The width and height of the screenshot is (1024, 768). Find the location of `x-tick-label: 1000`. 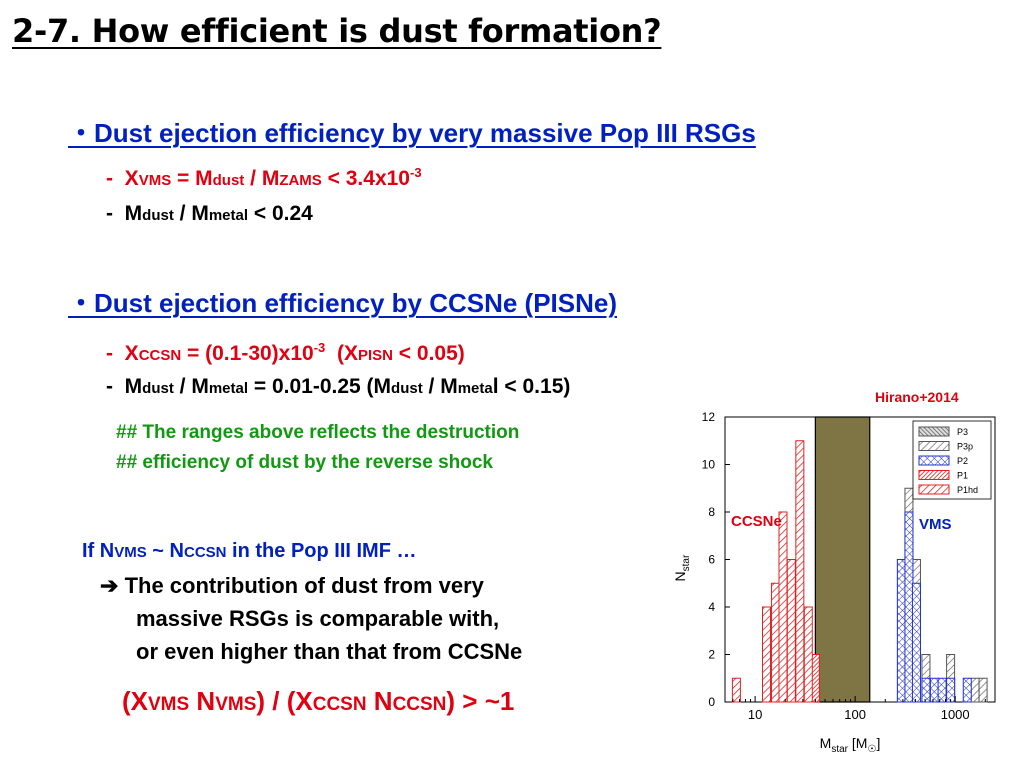

x-tick-label: 1000 is located at coordinates (955, 714).